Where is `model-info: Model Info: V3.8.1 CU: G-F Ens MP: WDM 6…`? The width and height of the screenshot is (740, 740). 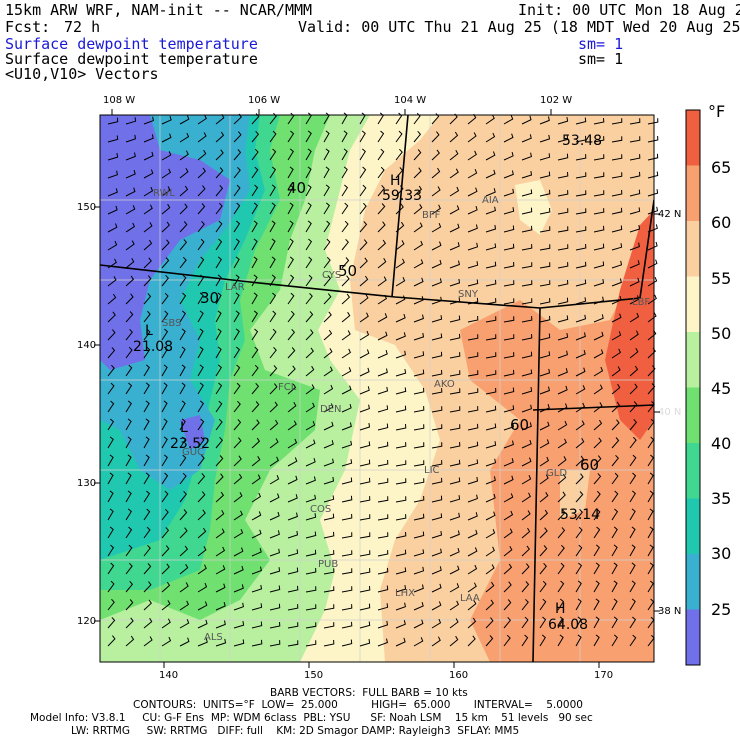 model-info: Model Info: V3.8.1 CU: G-F Ens MP: WDM 6… is located at coordinates (311, 718).